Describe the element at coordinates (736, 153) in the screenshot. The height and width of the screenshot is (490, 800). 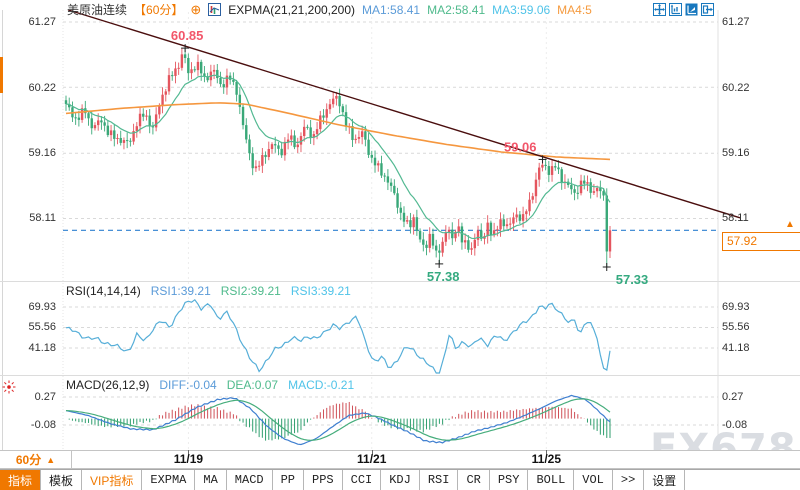
I see `y-label-right-3: 59.16` at that location.